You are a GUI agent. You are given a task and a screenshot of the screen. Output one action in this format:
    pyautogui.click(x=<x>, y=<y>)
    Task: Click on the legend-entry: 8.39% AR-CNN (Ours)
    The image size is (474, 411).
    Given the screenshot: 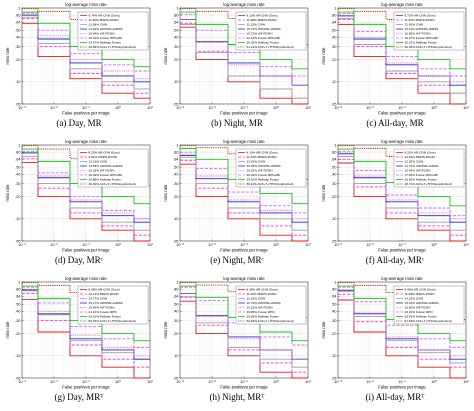 What is the action you would take?
    pyautogui.click(x=262, y=290)
    